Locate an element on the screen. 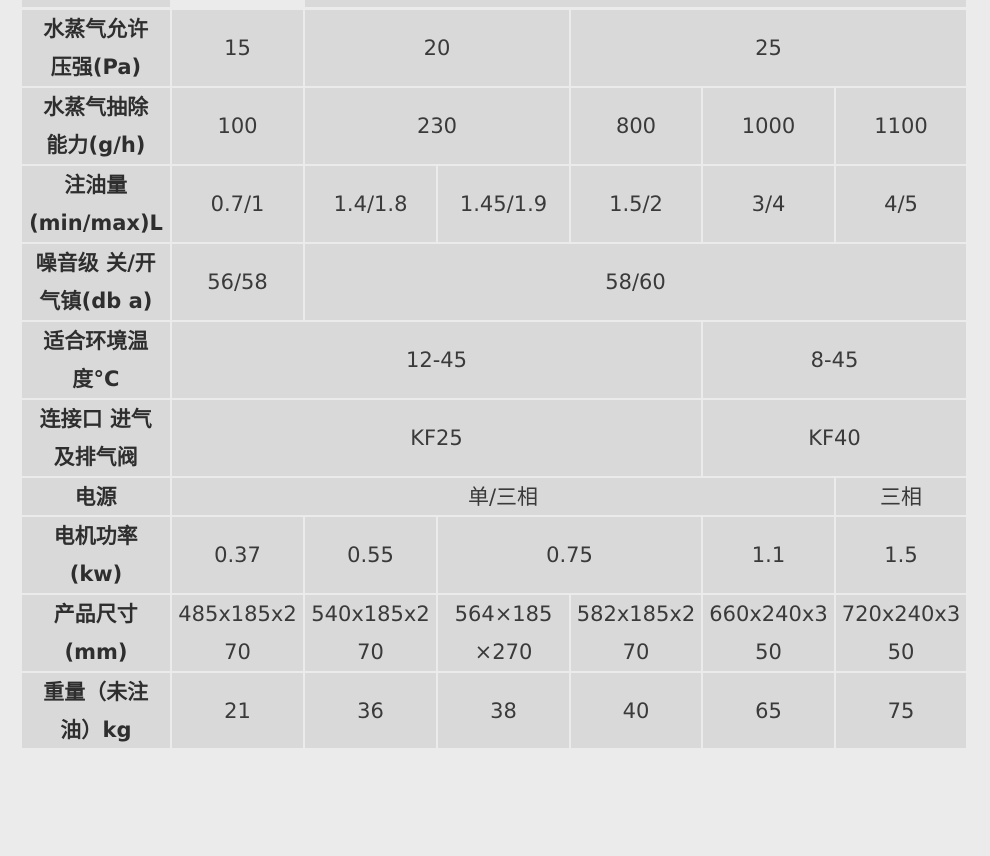 This screenshot has height=856, width=990. data-cell: 25 is located at coordinates (768, 48).